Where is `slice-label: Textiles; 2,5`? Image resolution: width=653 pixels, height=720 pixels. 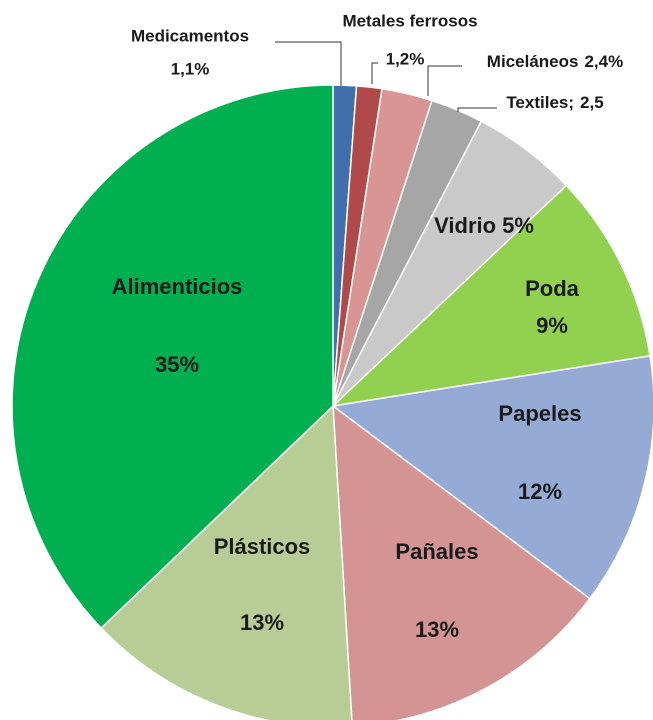 slice-label: Textiles; 2,5 is located at coordinates (554, 102).